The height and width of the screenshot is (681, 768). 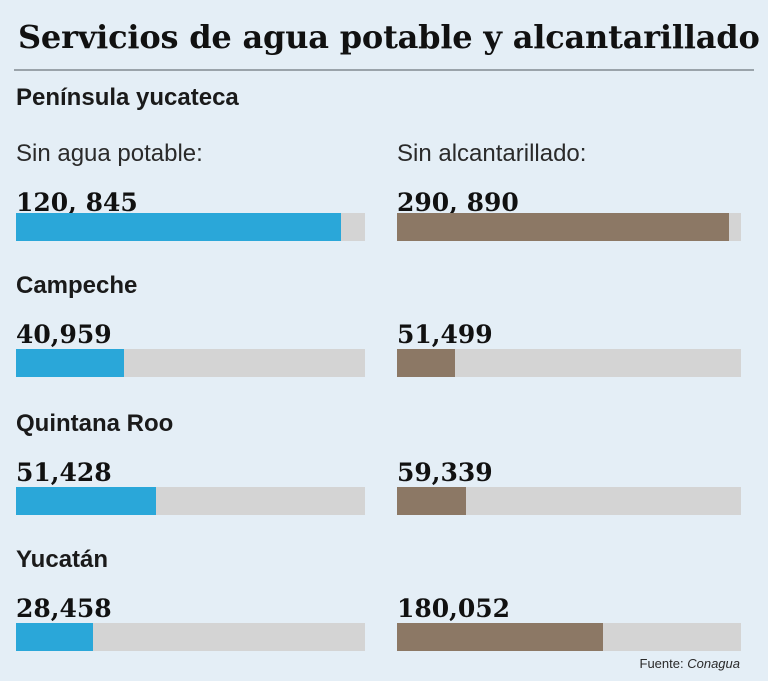 I want to click on value-label-water: 120, 845, so click(x=77, y=202).